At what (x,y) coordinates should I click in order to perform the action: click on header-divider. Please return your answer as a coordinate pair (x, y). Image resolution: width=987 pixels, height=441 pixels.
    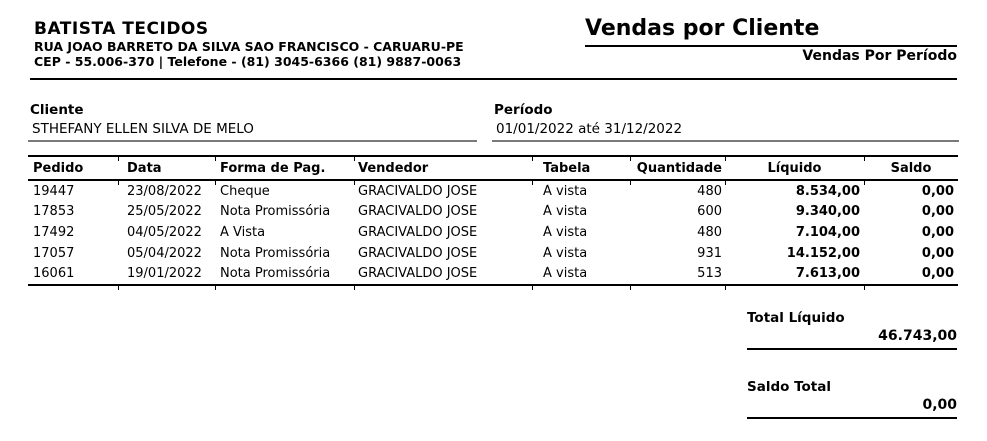
    Looking at the image, I should click on (493, 79).